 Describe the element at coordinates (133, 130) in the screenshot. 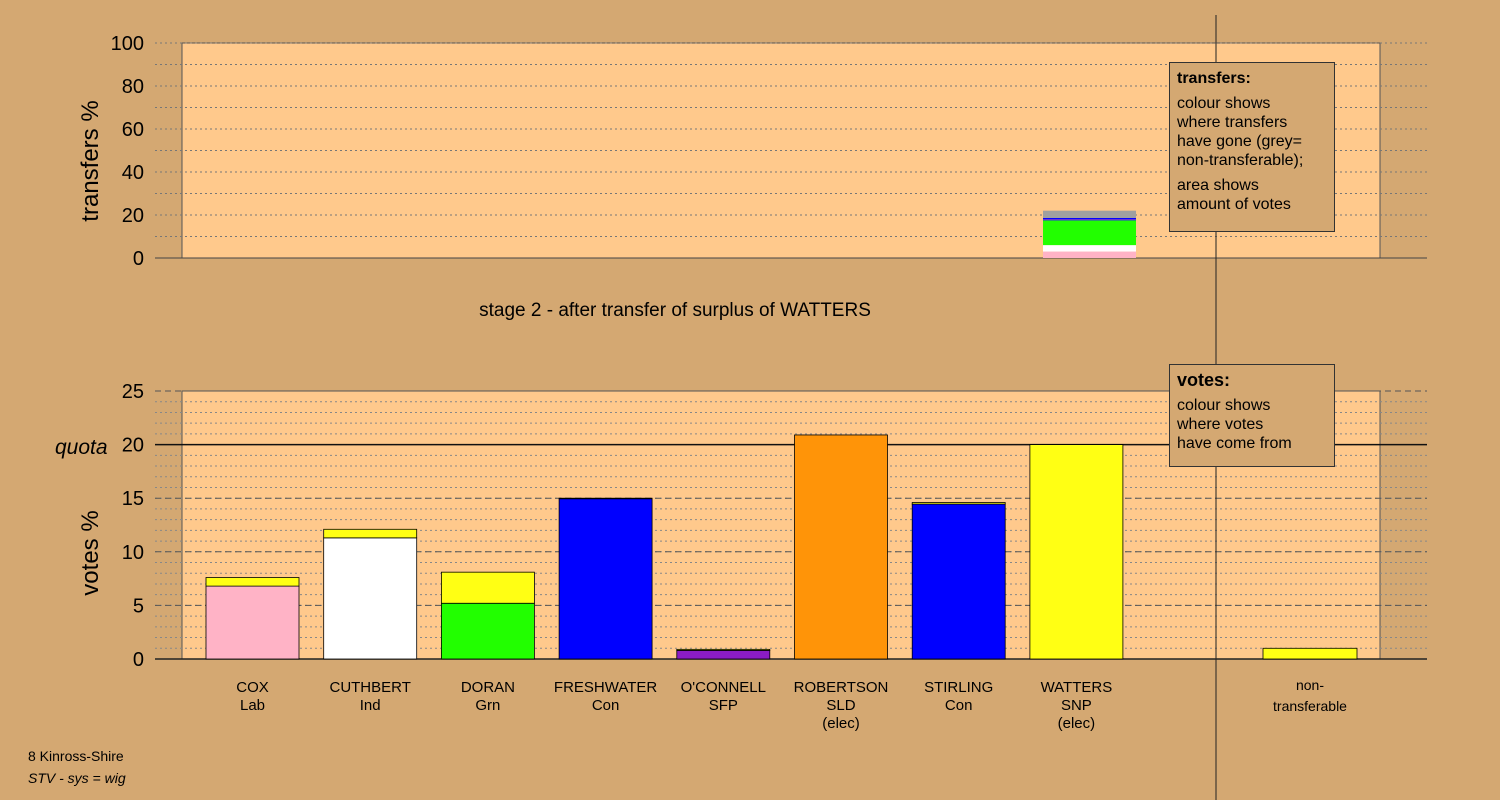

I see `y-tick-label: 60` at that location.